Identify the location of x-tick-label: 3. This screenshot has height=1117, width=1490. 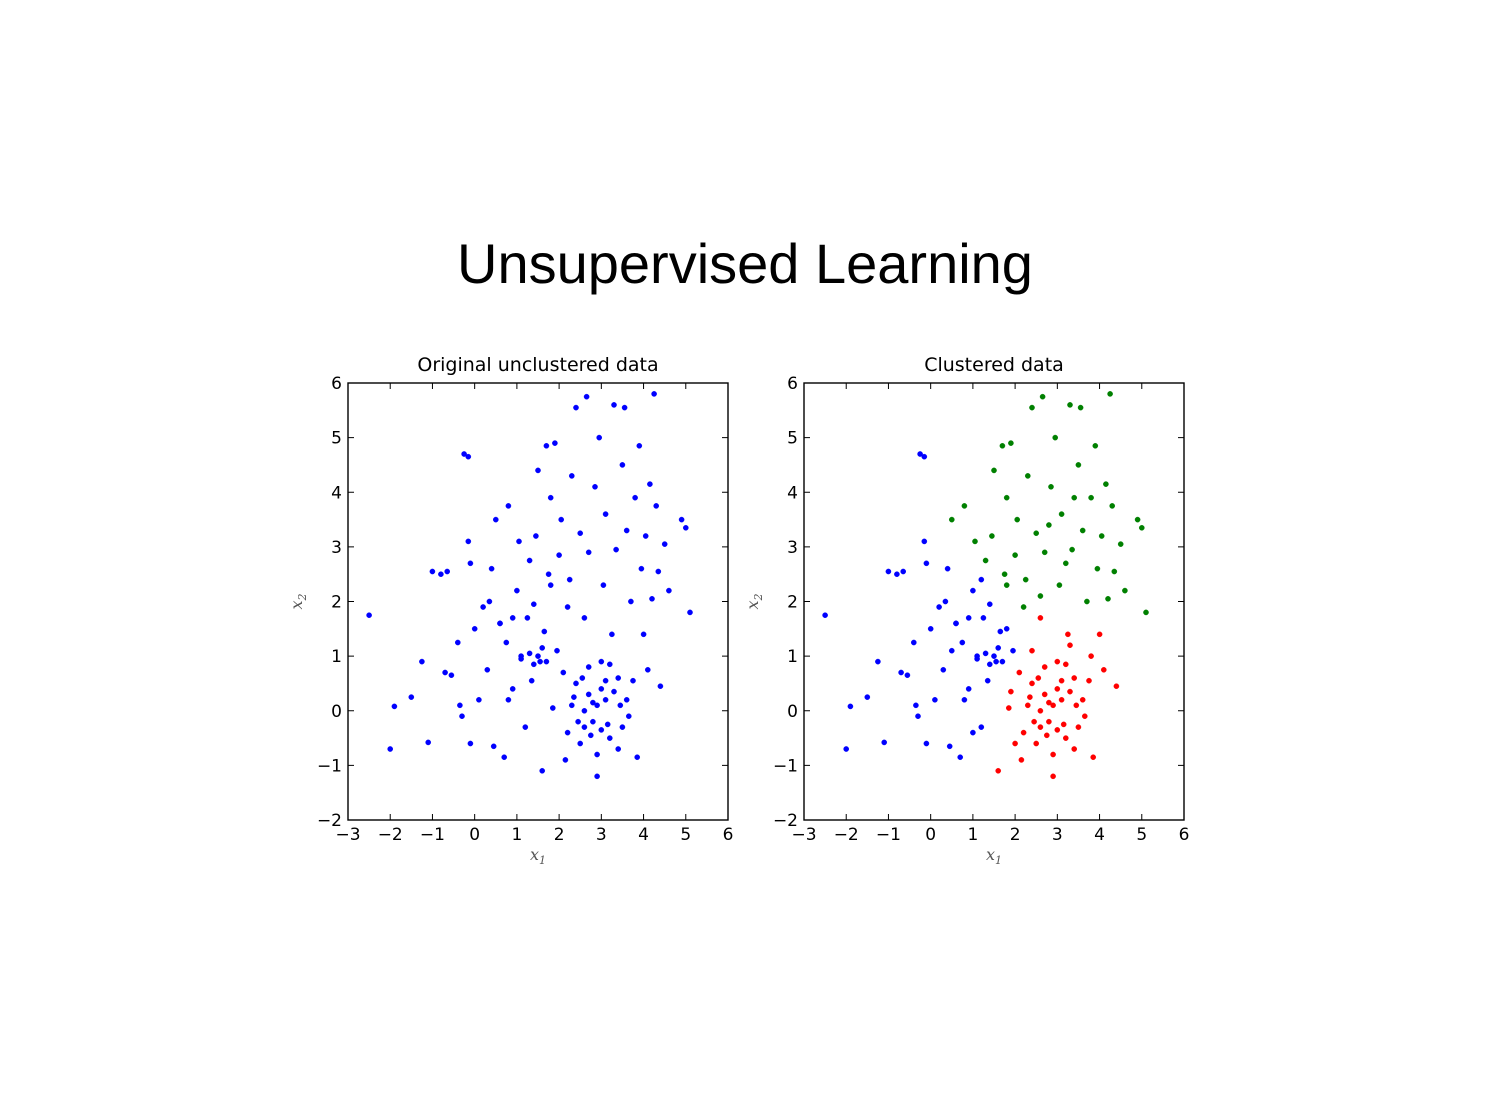
(1057, 835).